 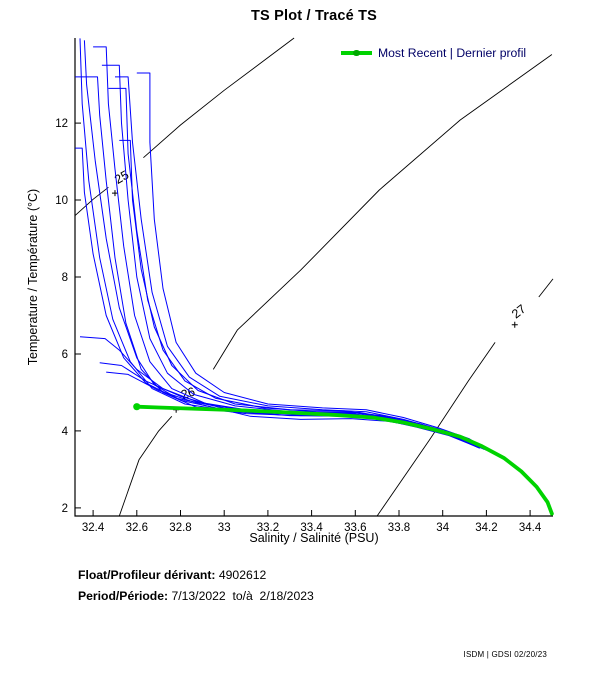 What do you see at coordinates (530, 528) in the screenshot?
I see `x-tick-label: 34.4` at bounding box center [530, 528].